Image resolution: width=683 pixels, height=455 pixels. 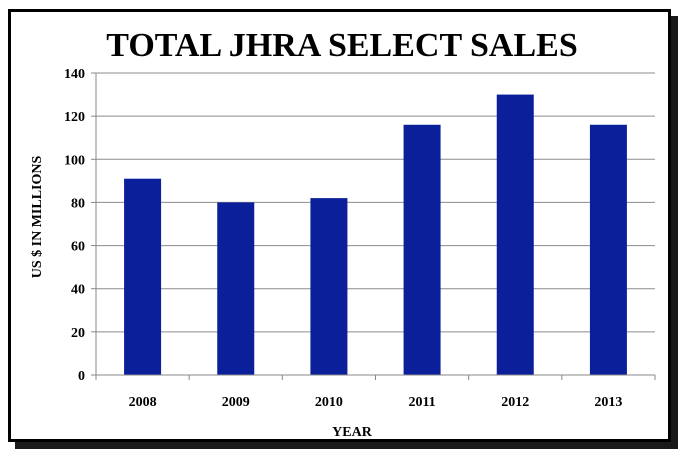 What do you see at coordinates (236, 288) in the screenshot?
I see `bar-2009` at bounding box center [236, 288].